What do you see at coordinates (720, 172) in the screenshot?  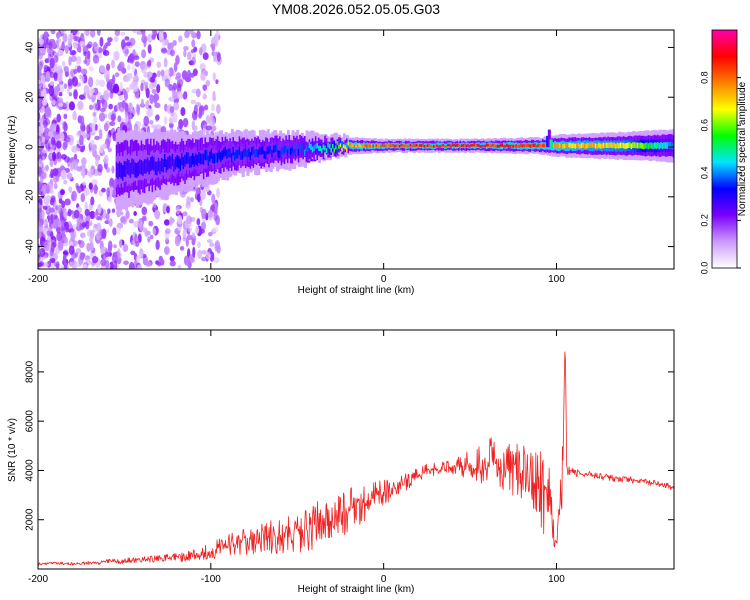 I see `colorbar-ticks: 0.0 0.2 0.4 0.6 0.8` at bounding box center [720, 172].